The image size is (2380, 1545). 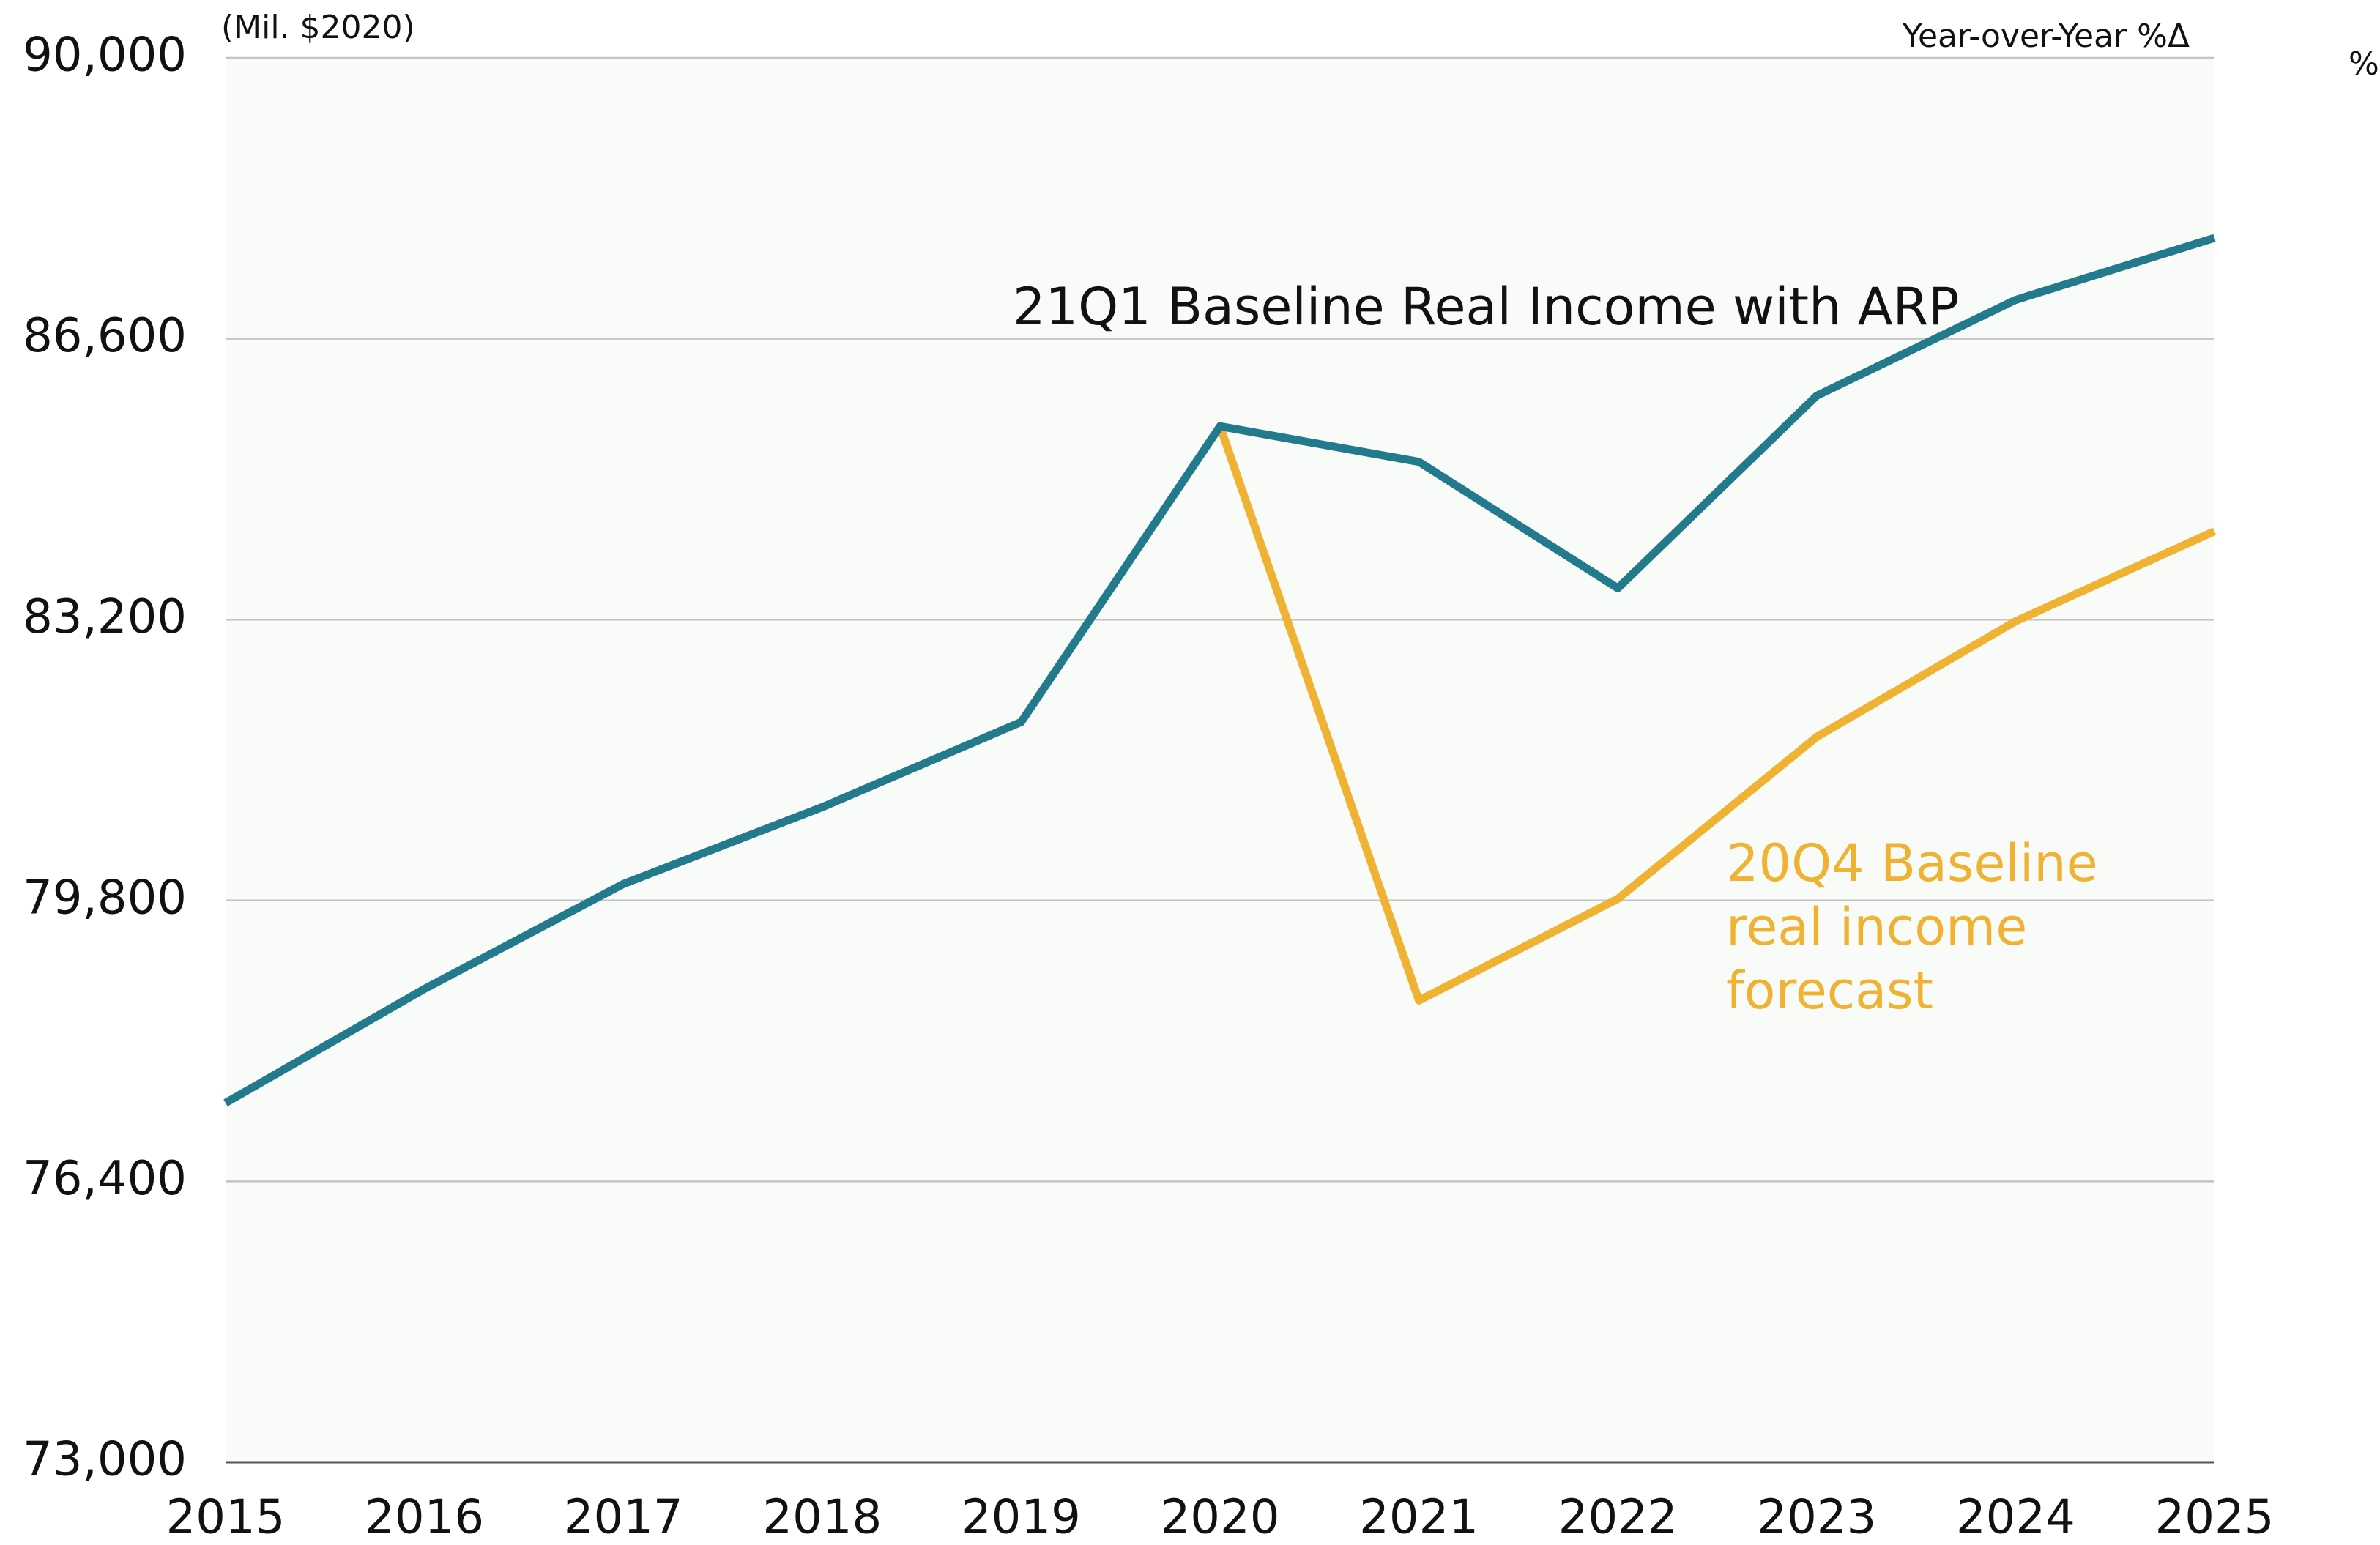 I want to click on x-tick-label: 2021, so click(x=1419, y=1518).